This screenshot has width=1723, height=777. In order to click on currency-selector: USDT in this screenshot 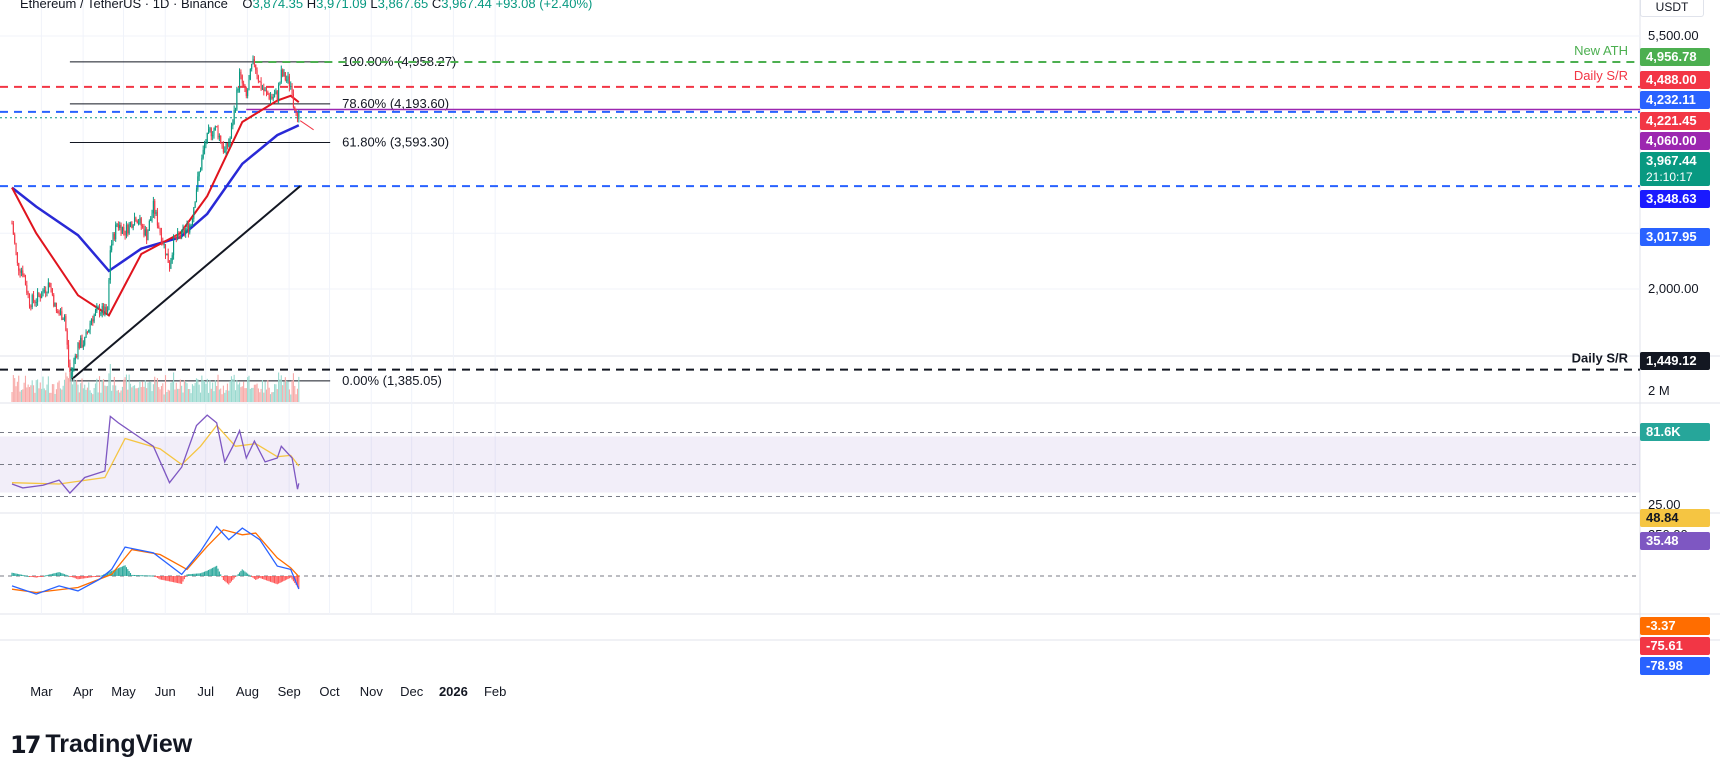, I will do `click(1672, 8)`.